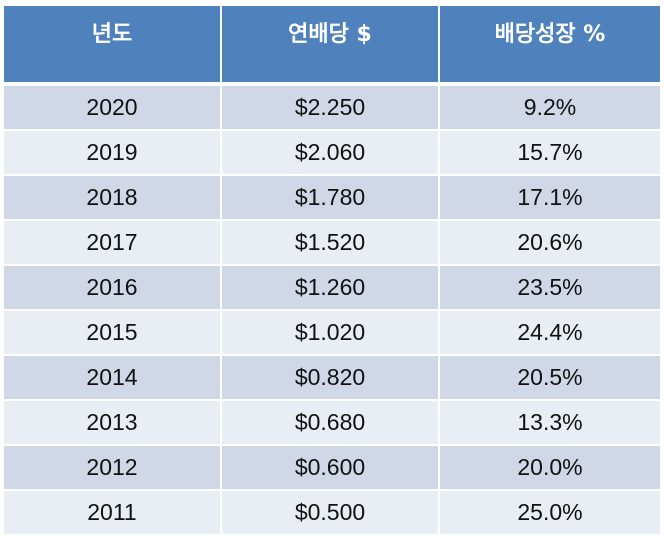 The image size is (664, 540). I want to click on cell-dividend: $0.600, so click(330, 467).